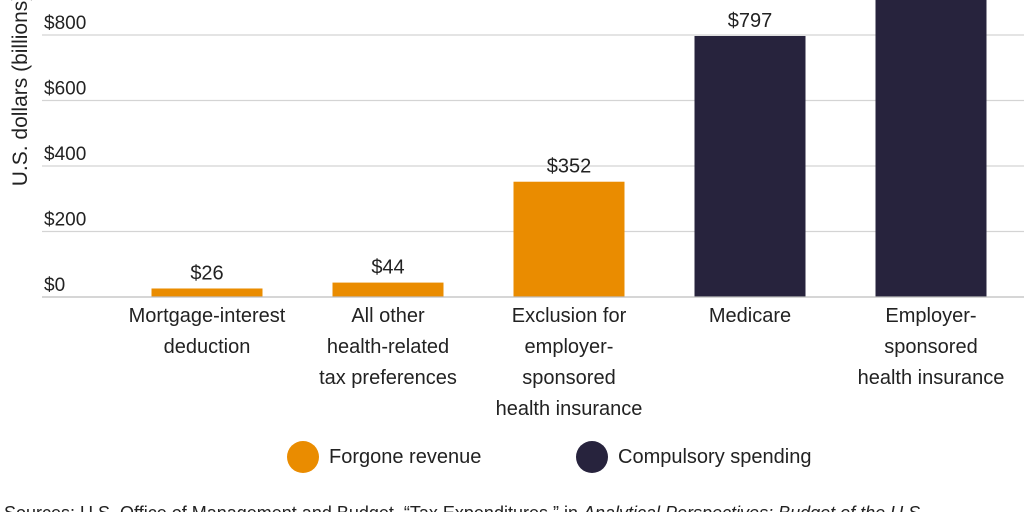 This screenshot has width=1024, height=512. Describe the element at coordinates (388, 378) in the screenshot. I see `category-label-line: tax preferences` at that location.